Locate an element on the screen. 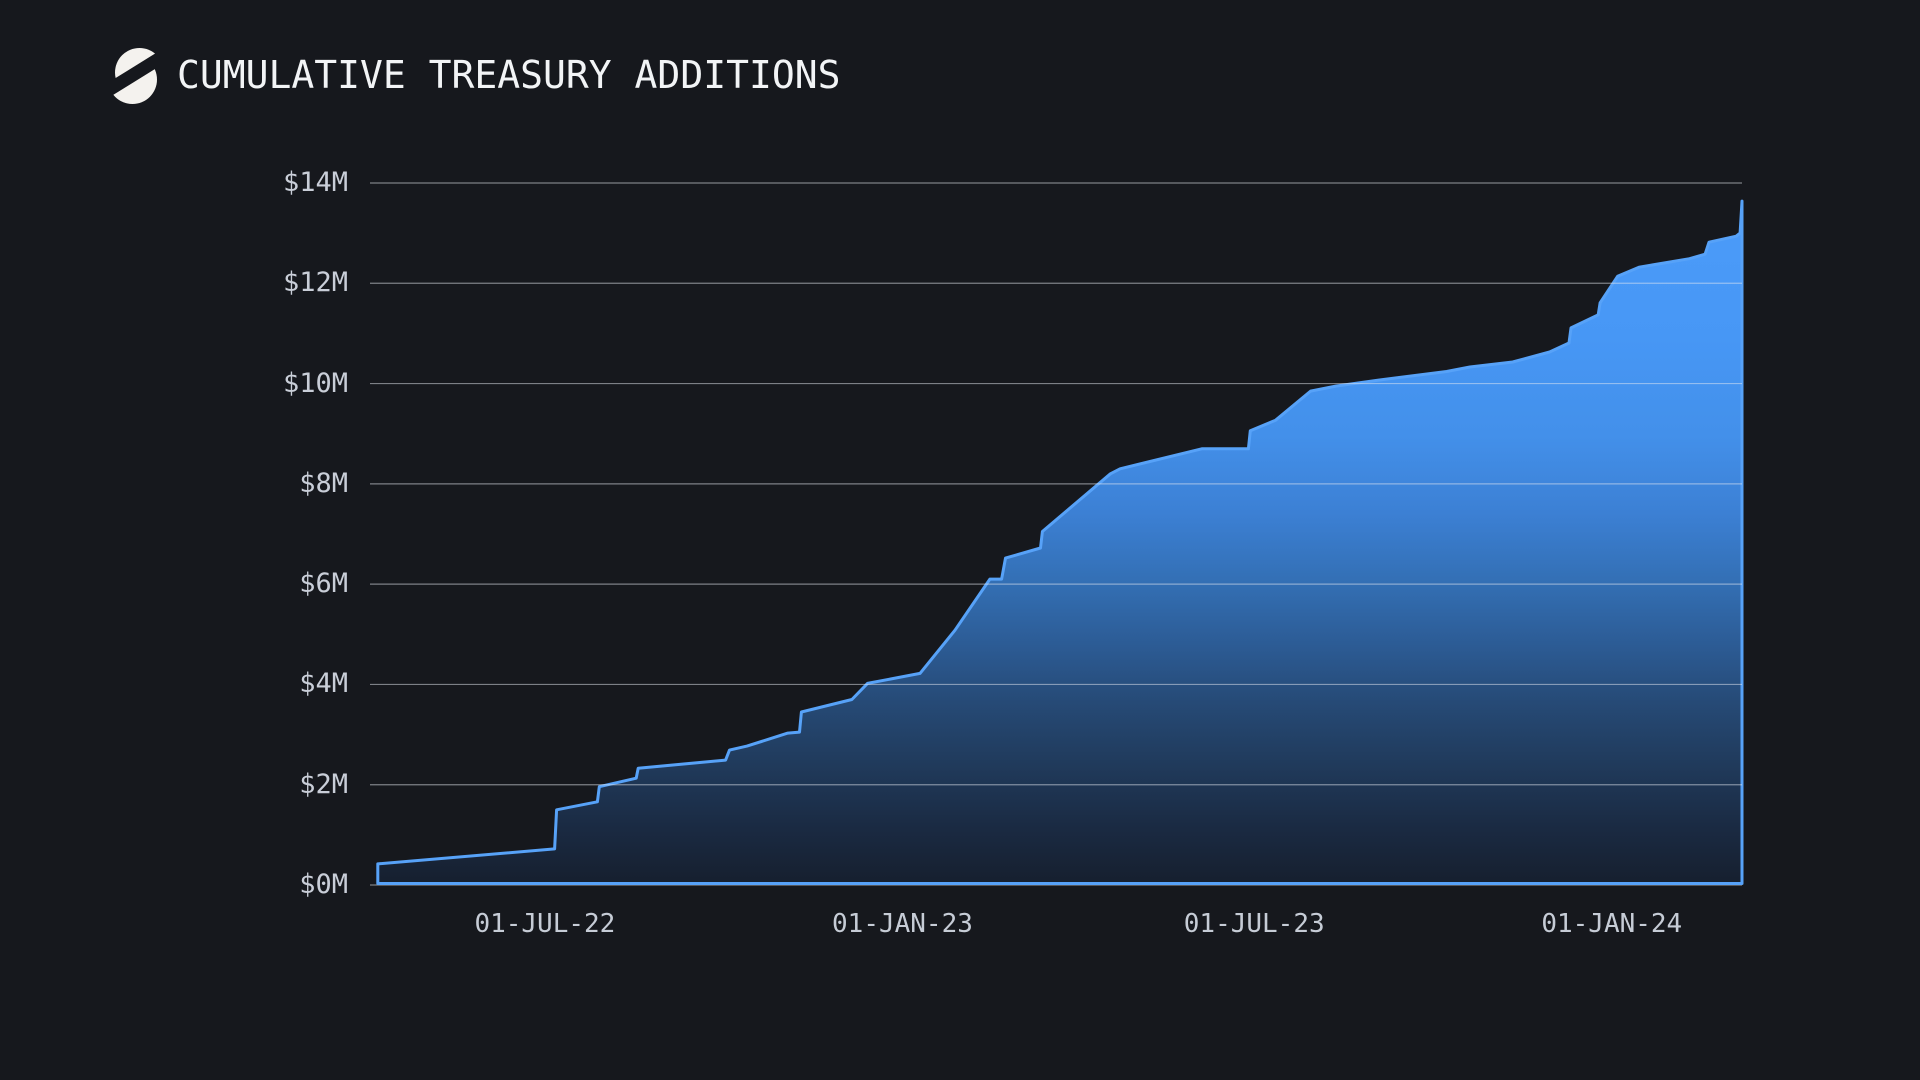 This screenshot has width=1920, height=1080. y-axis-tick-label: $2M is located at coordinates (323, 784).